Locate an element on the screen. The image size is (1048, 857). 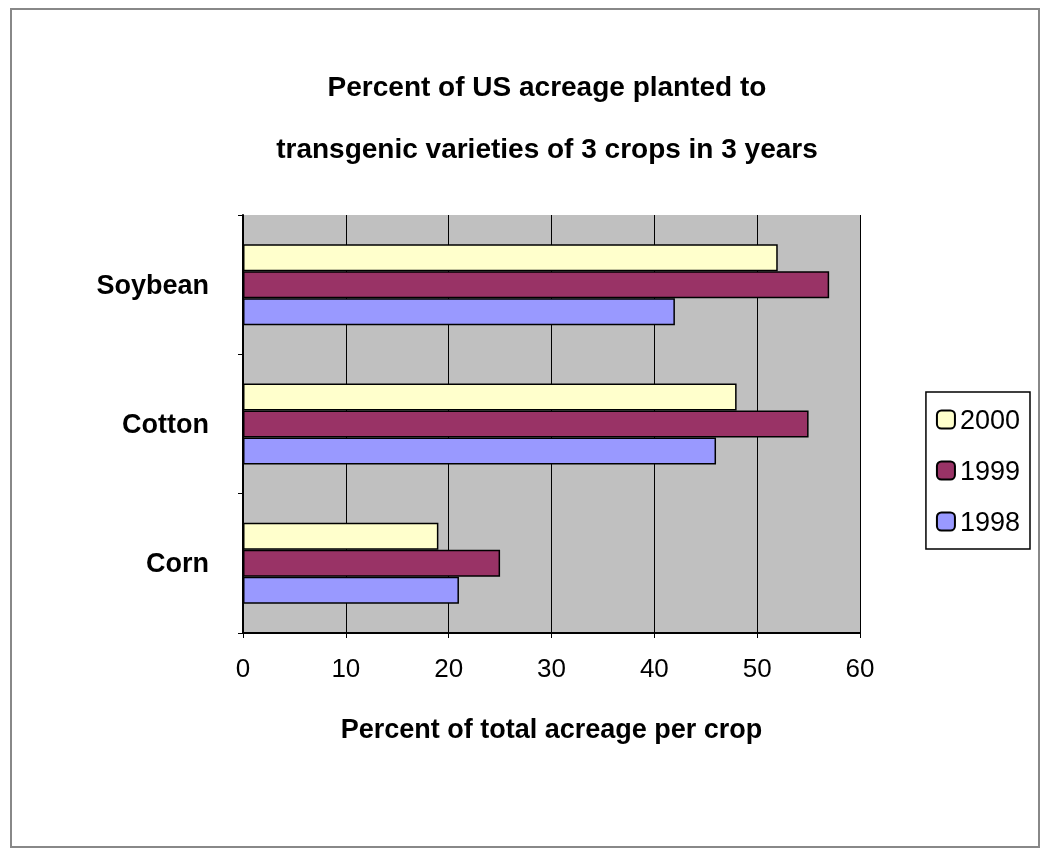
x-tick-label: 20 is located at coordinates (449, 668).